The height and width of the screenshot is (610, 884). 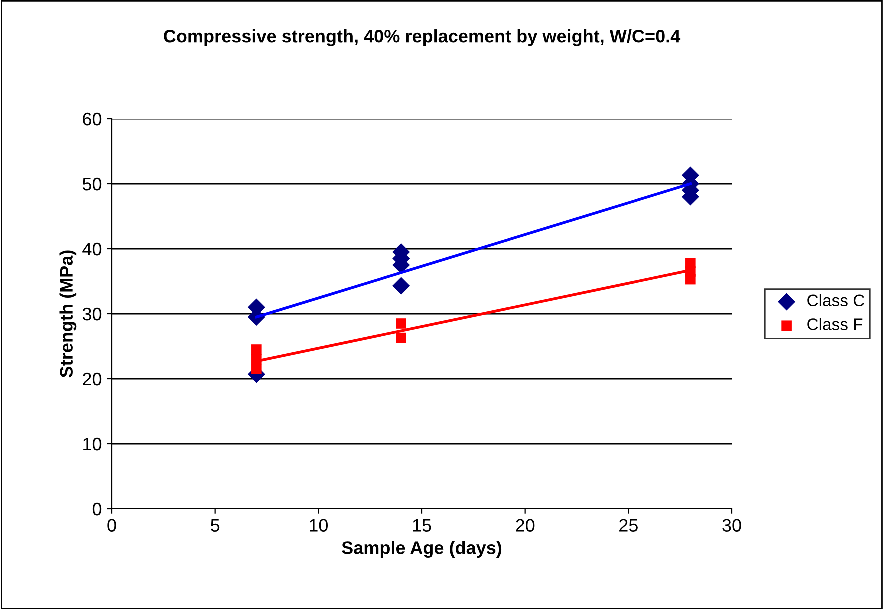 What do you see at coordinates (319, 525) in the screenshot?
I see `x-tick-label: 10` at bounding box center [319, 525].